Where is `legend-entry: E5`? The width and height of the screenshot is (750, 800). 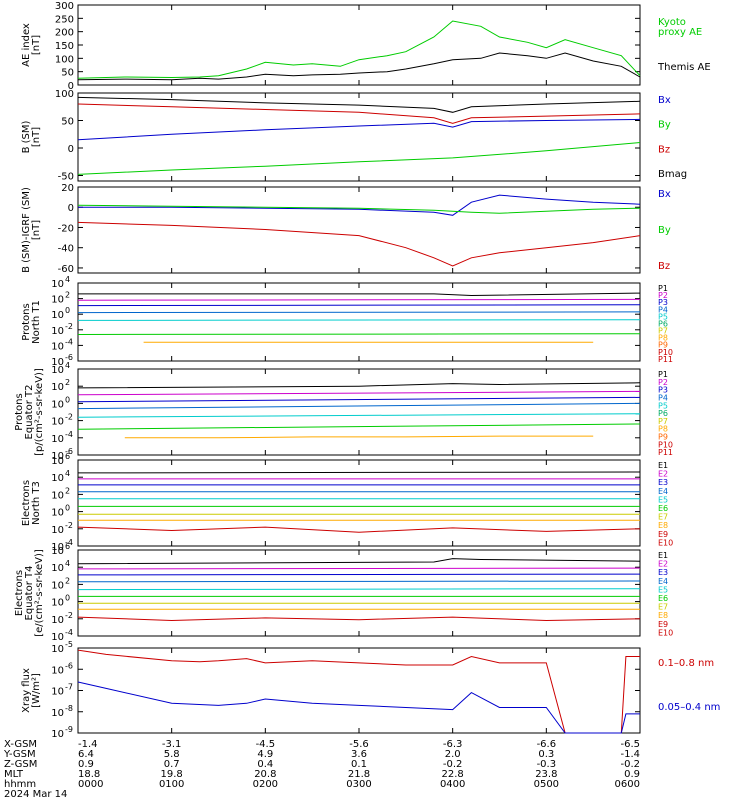
legend-entry: E5 is located at coordinates (663, 589).